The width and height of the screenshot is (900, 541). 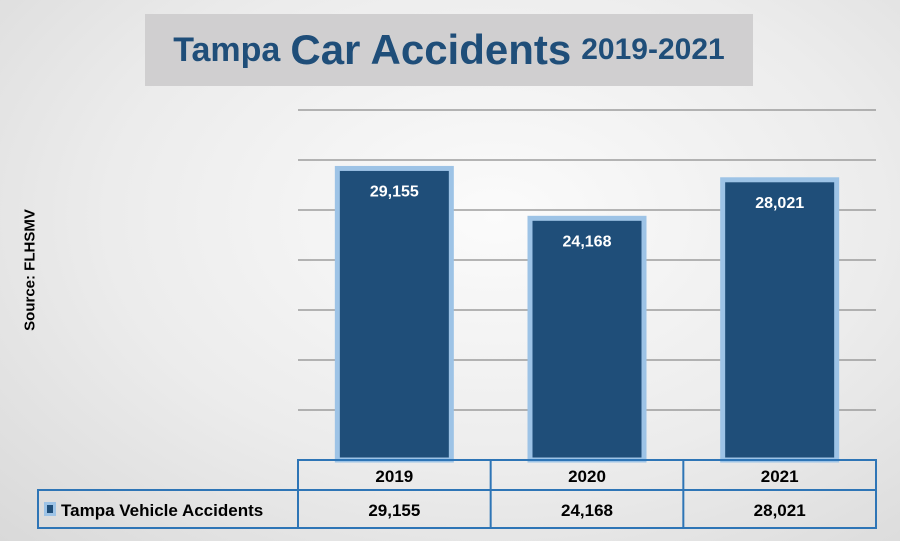 I want to click on bar-2019, so click(x=394, y=314).